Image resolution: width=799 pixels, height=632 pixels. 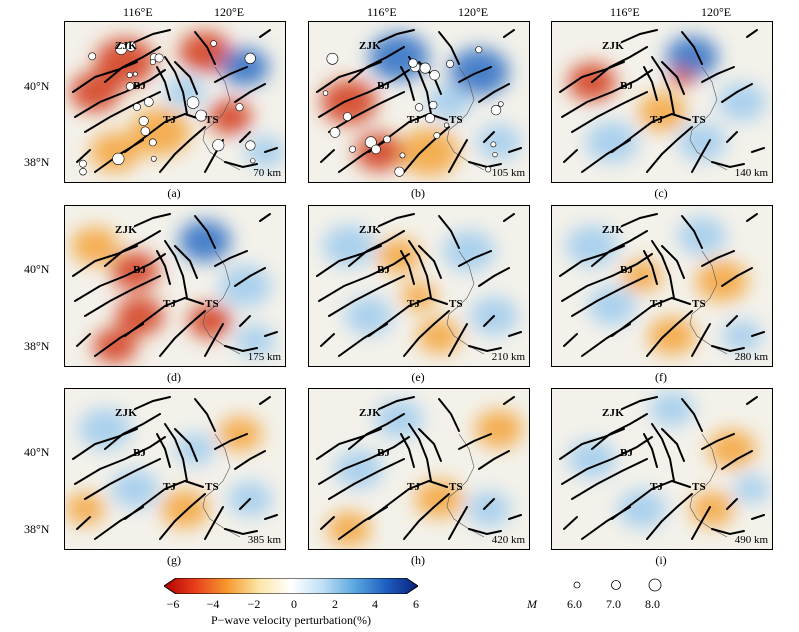 What do you see at coordinates (382, 12) in the screenshot?
I see `lon-tick-116-b: 116°E` at bounding box center [382, 12].